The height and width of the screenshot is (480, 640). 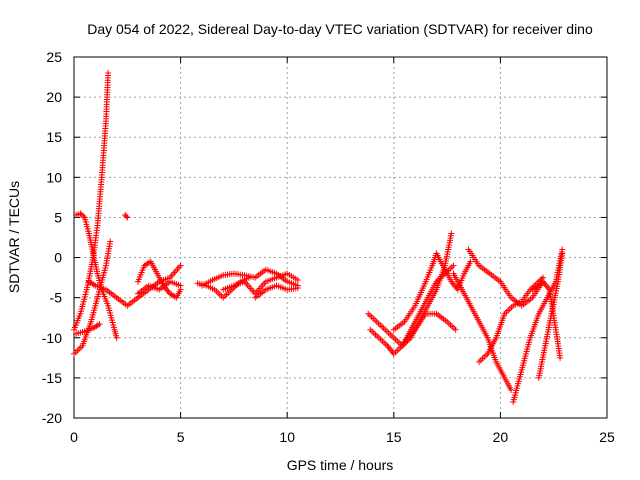 What do you see at coordinates (56, 298) in the screenshot?
I see `y-tick-label: -5` at bounding box center [56, 298].